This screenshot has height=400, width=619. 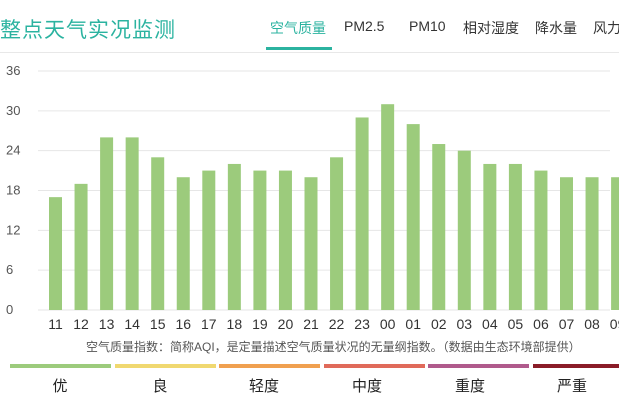 I want to click on y-tick-label: 30, so click(x=13, y=110).